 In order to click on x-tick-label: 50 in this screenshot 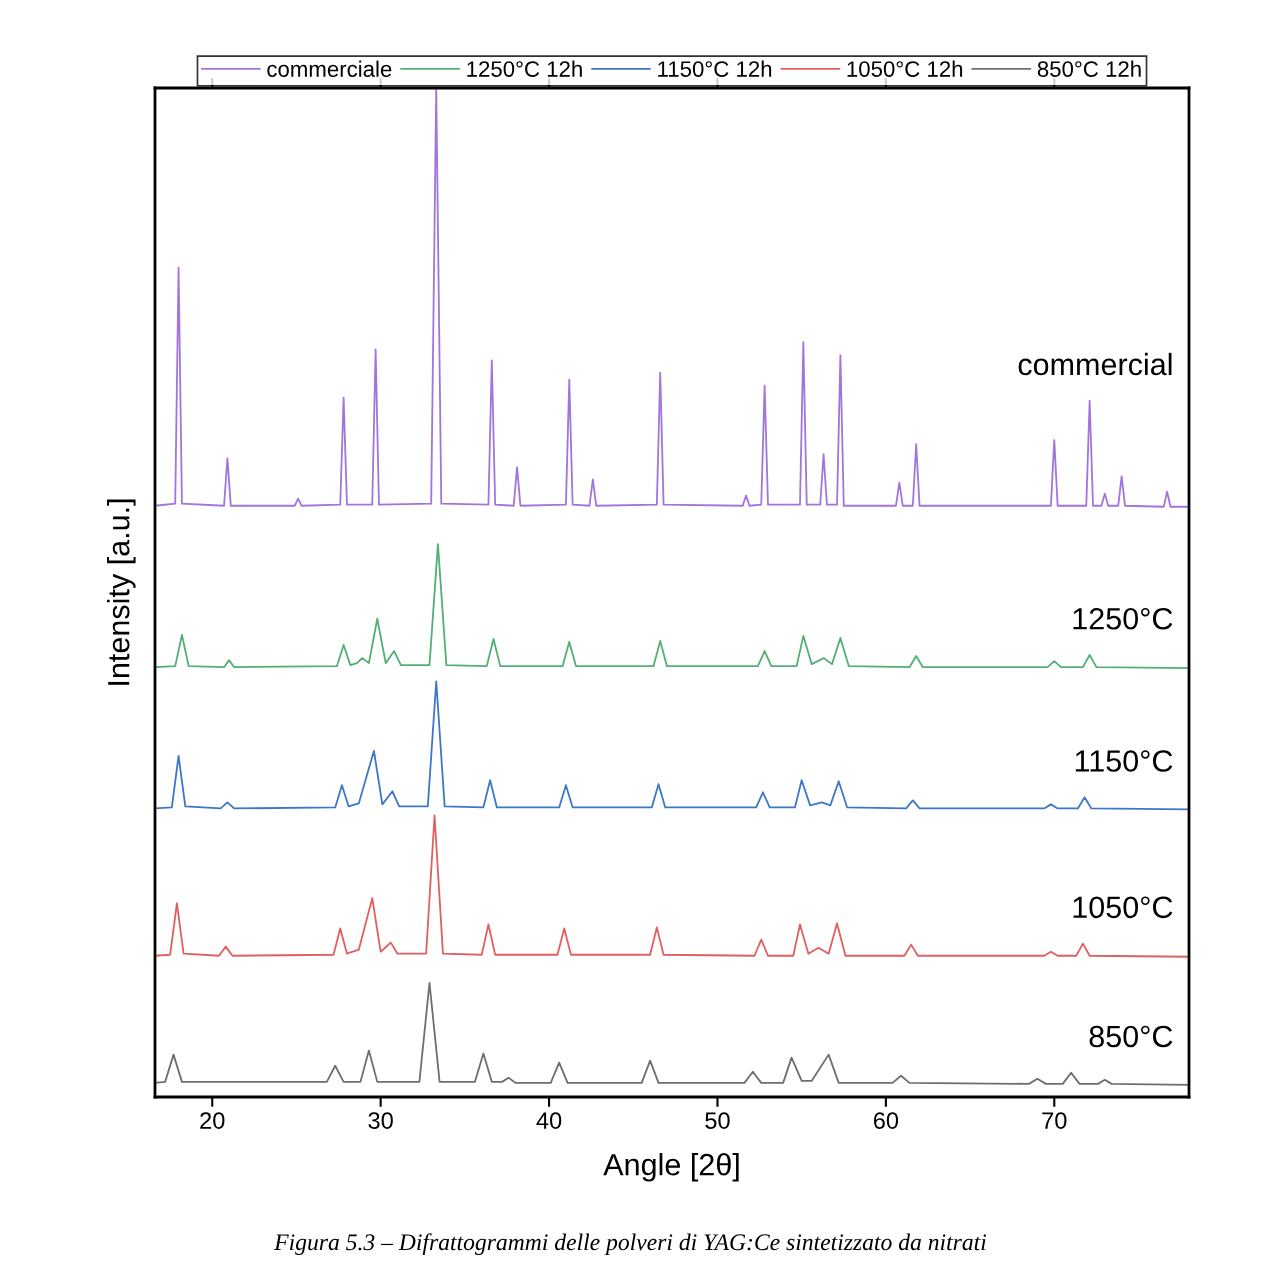, I will do `click(717, 1120)`.